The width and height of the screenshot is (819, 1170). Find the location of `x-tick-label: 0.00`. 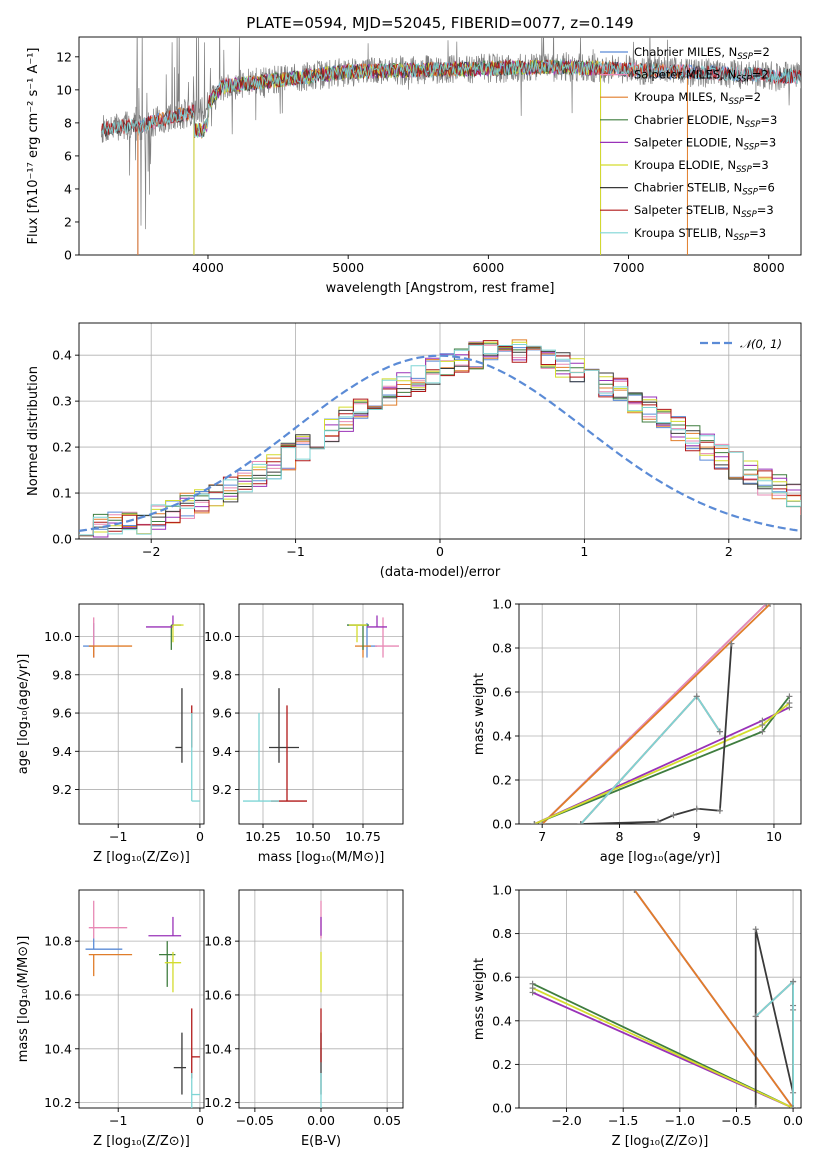

x-tick-label: 0.00 is located at coordinates (321, 1120).